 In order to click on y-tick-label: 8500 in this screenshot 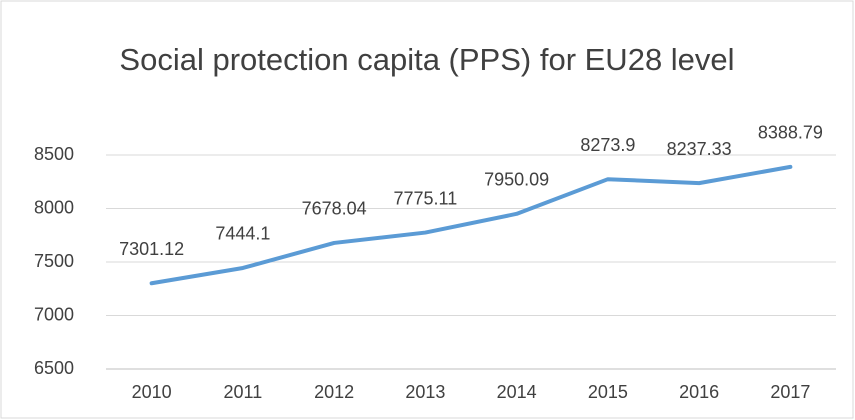, I will do `click(54, 154)`.